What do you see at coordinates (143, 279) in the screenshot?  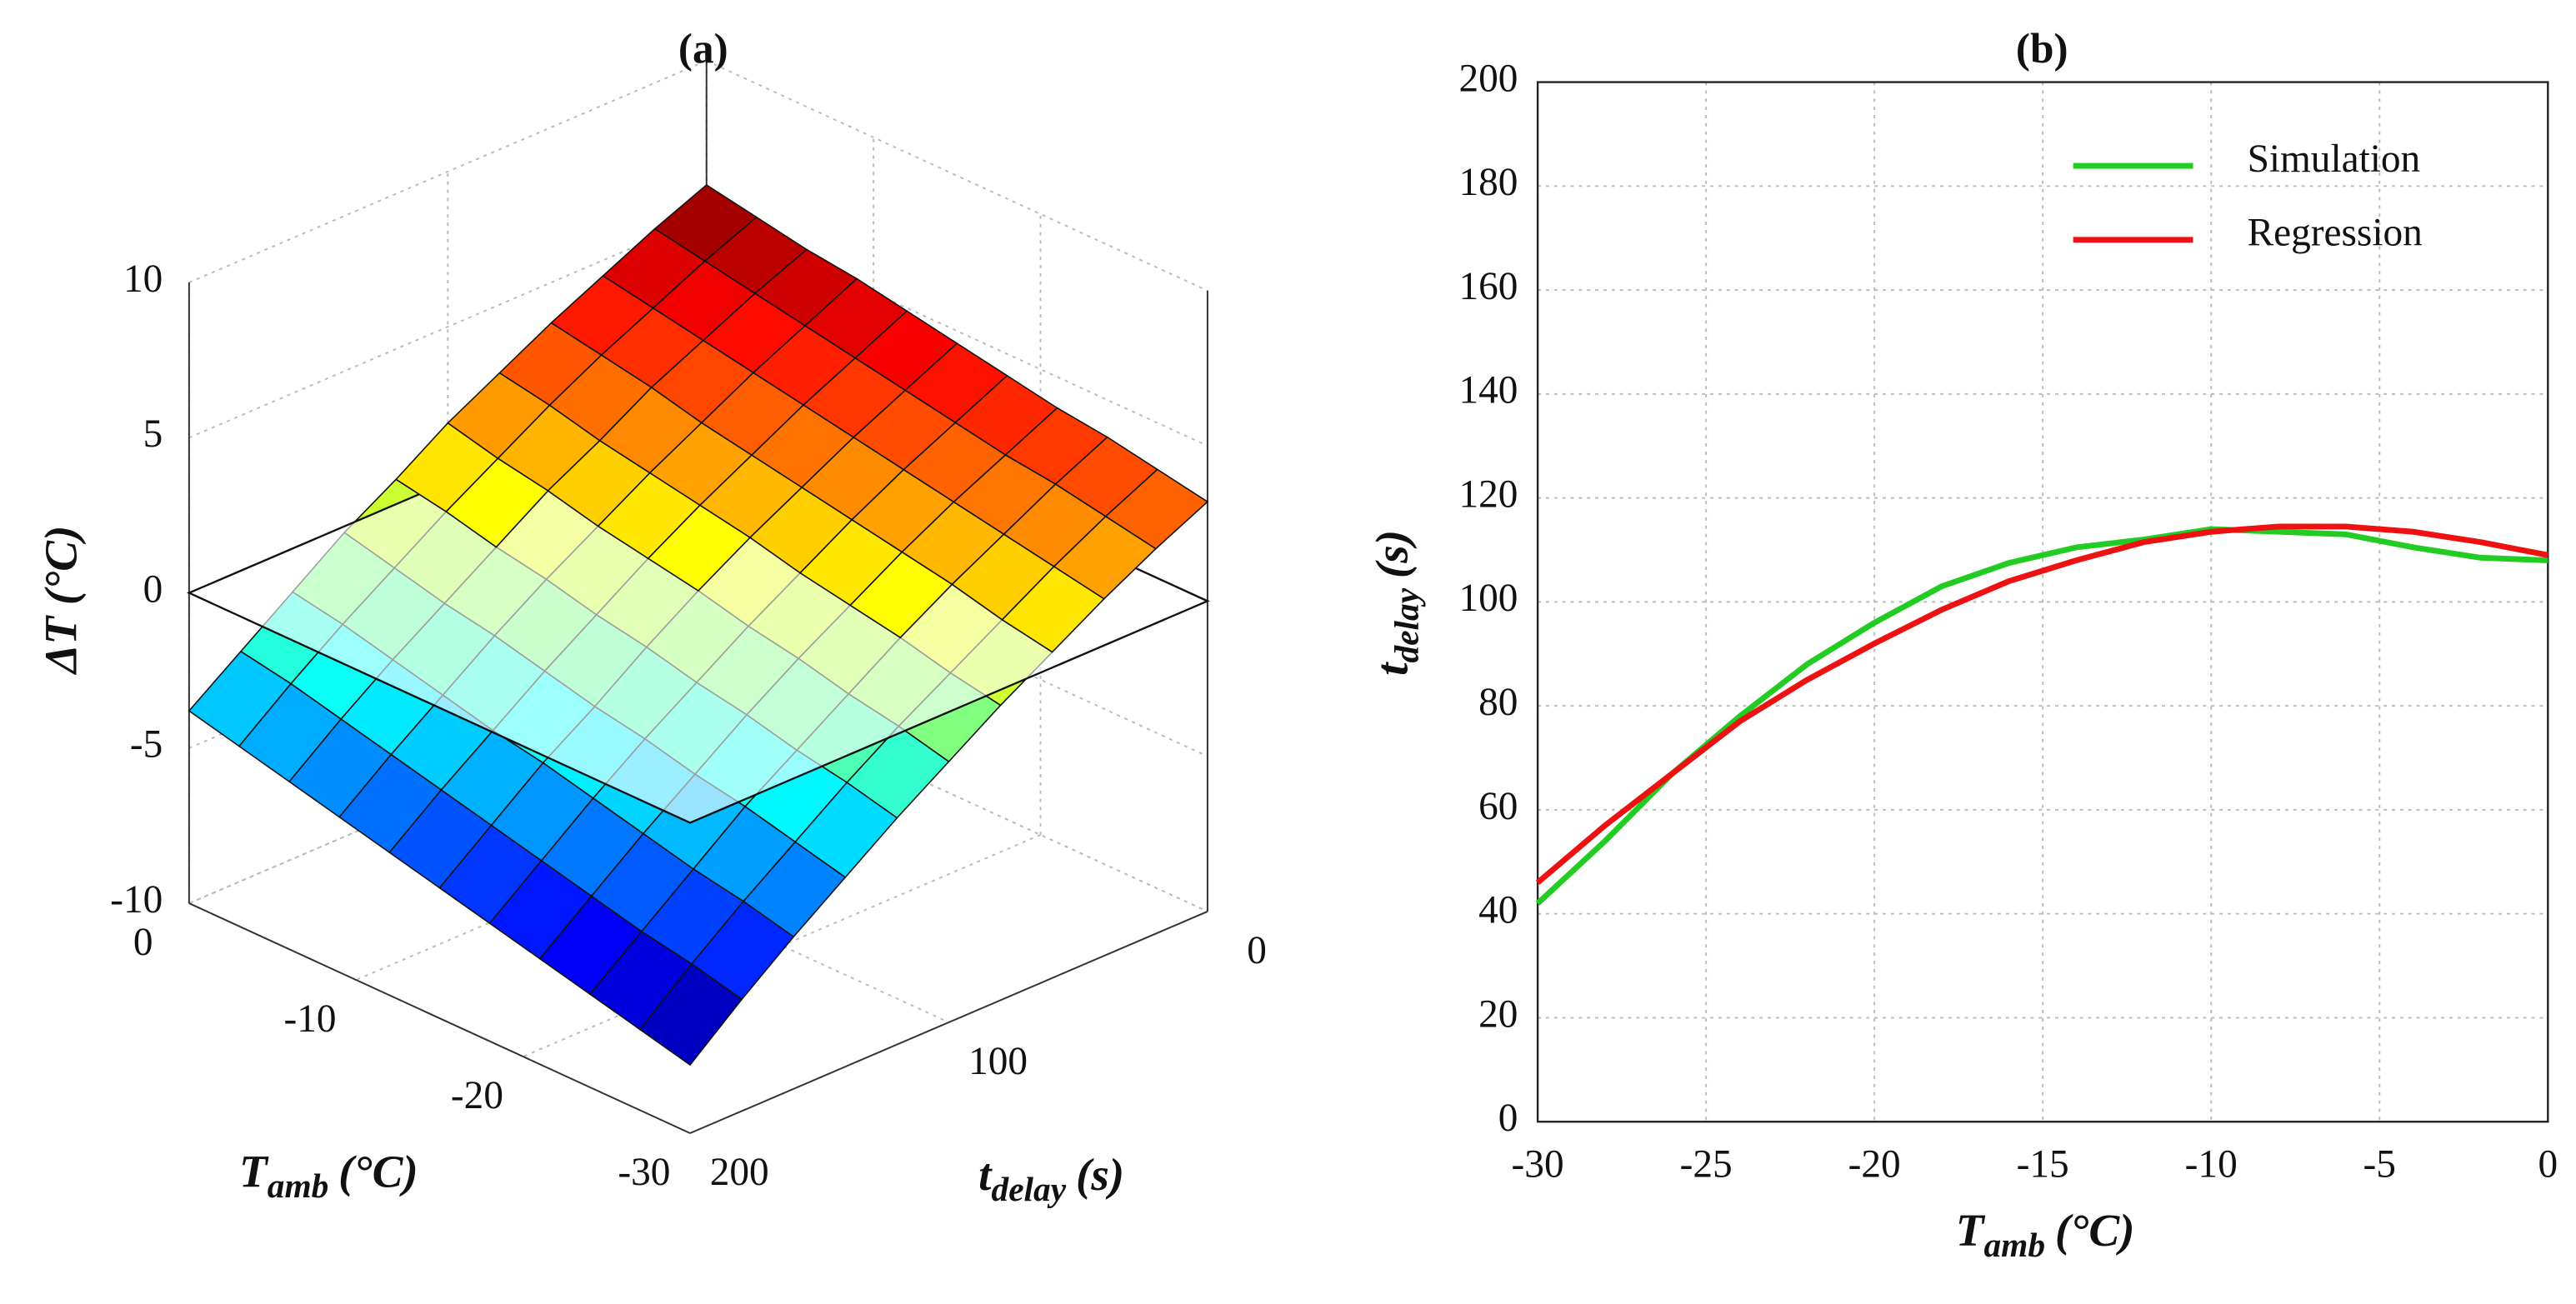 I see `z-tick-label: 10` at bounding box center [143, 279].